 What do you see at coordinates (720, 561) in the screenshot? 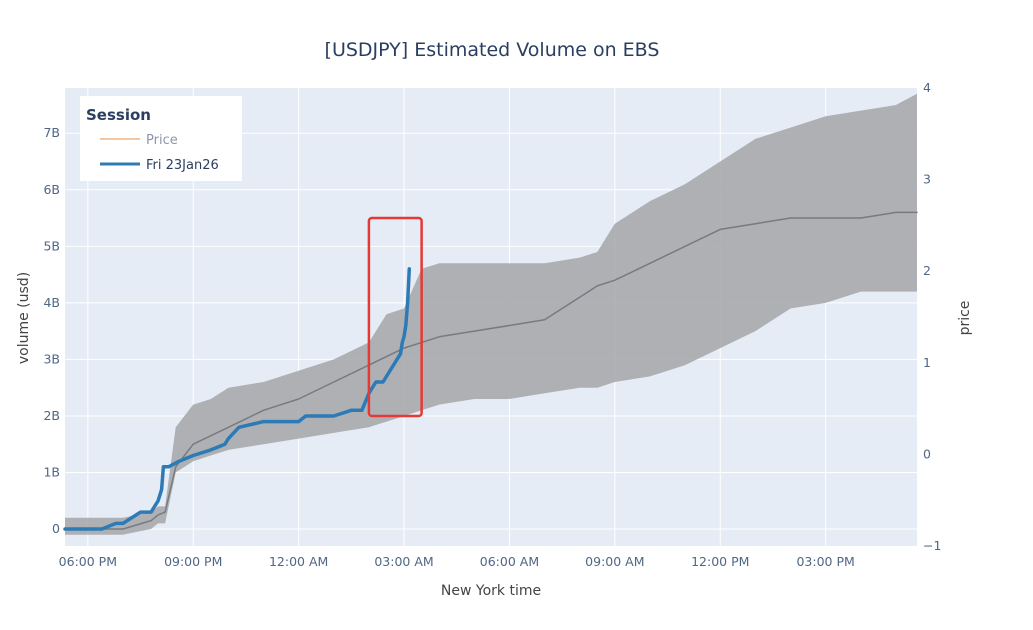
I see `x-tick-label: 12:00 PM` at bounding box center [720, 561].